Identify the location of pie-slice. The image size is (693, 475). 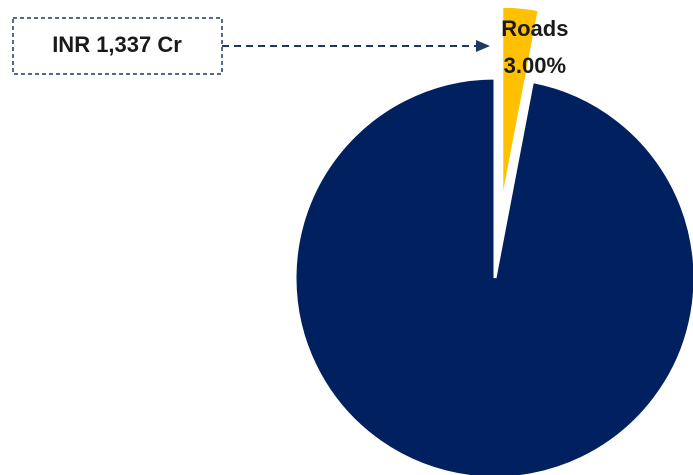
(521, 105).